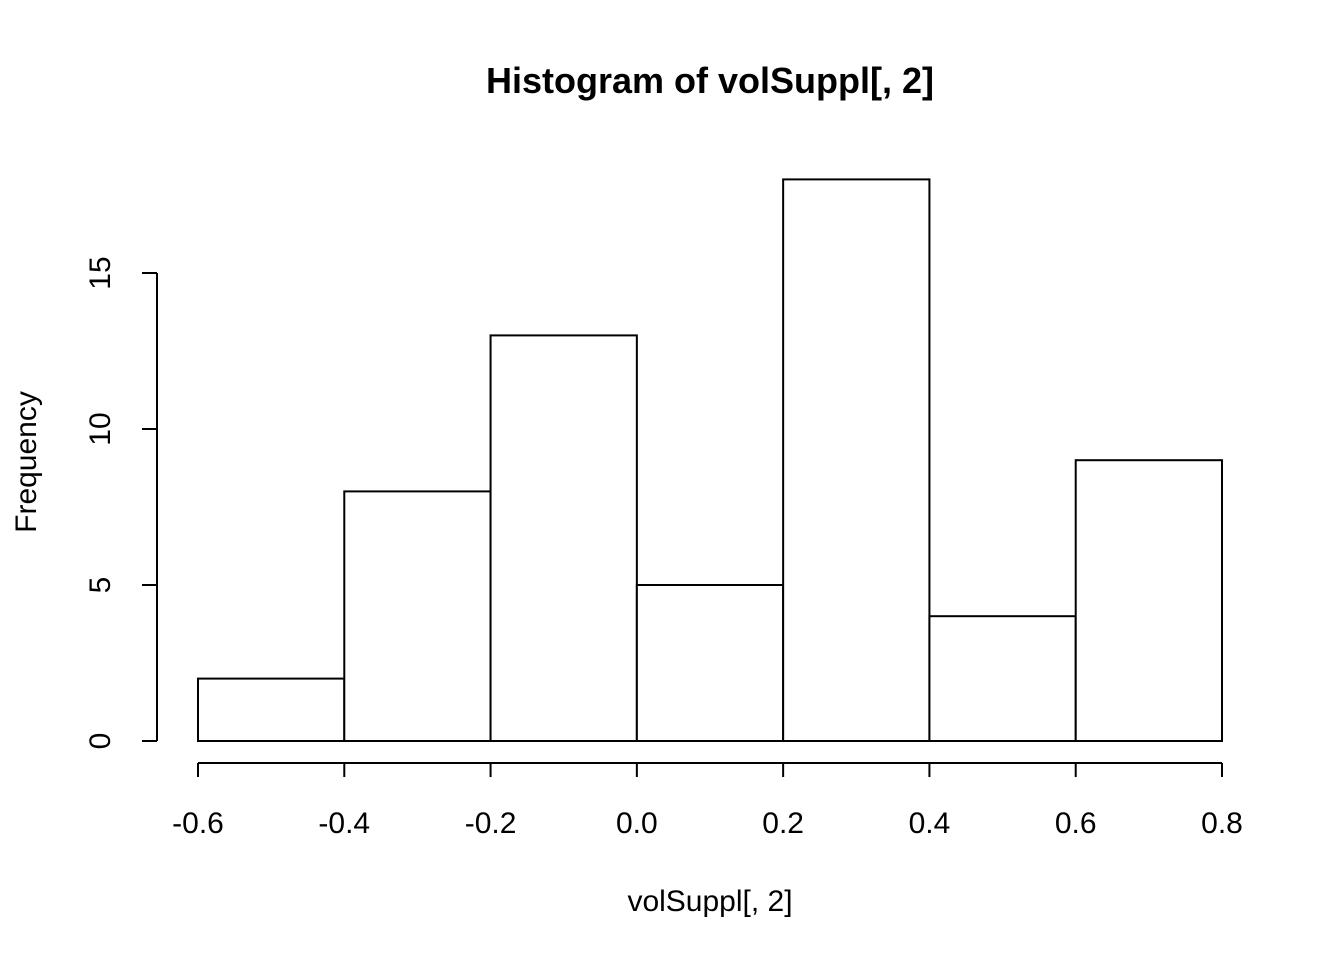  What do you see at coordinates (637, 823) in the screenshot?
I see `x-tick-label: 0.0` at bounding box center [637, 823].